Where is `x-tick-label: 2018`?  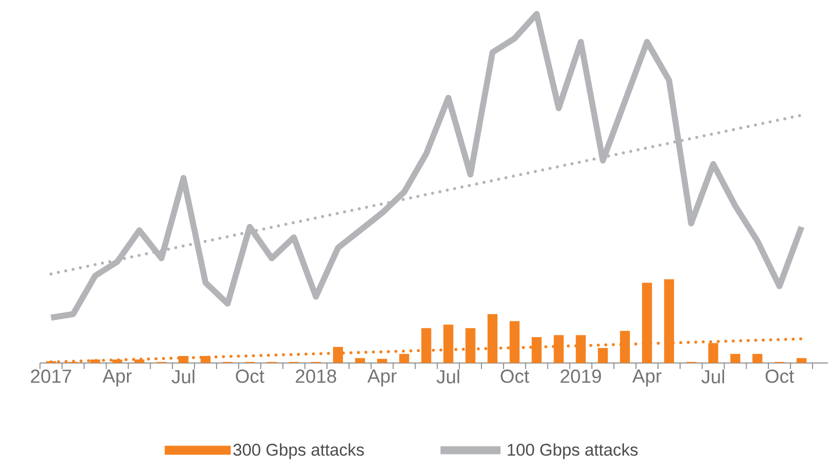
x-tick-label: 2018 is located at coordinates (316, 376).